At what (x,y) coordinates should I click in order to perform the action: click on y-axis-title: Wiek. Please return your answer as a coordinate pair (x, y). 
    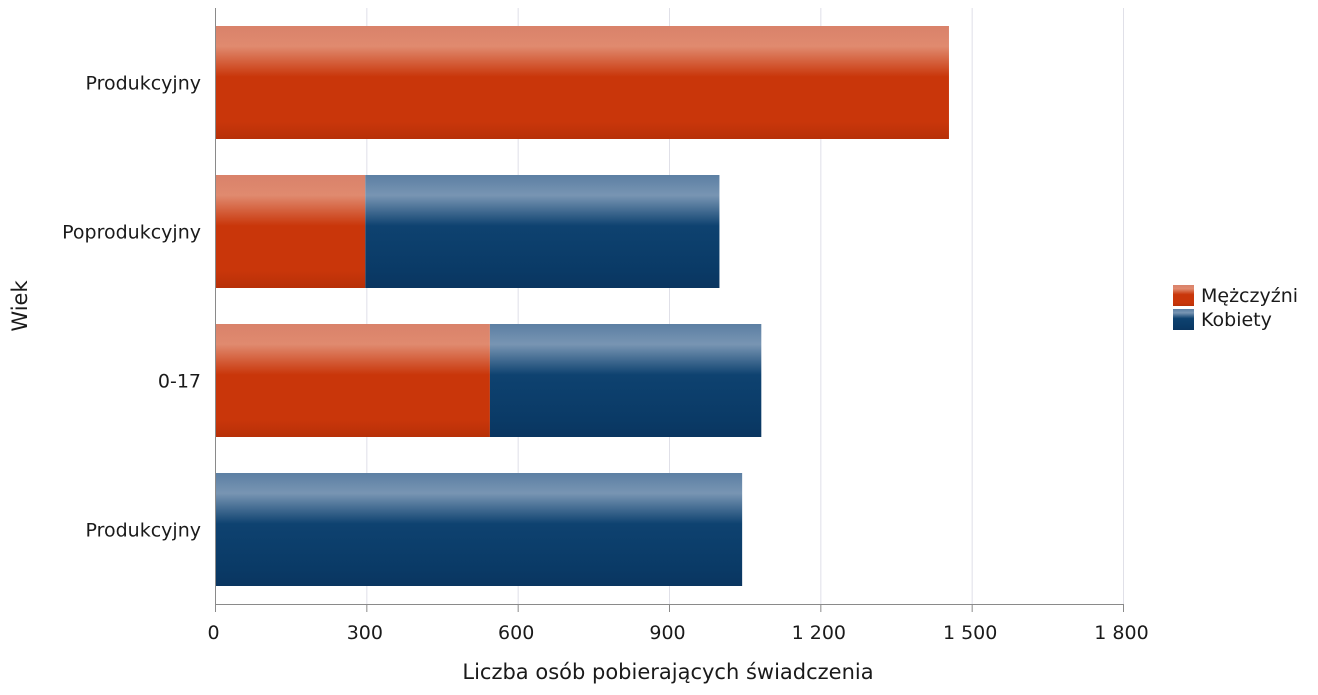
    Looking at the image, I should click on (20, 306).